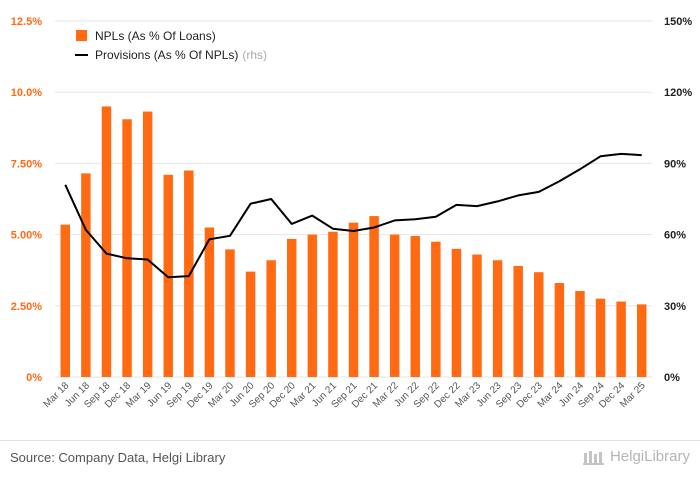  Describe the element at coordinates (26, 307) in the screenshot. I see `left-tick-label: 2.50%` at that location.